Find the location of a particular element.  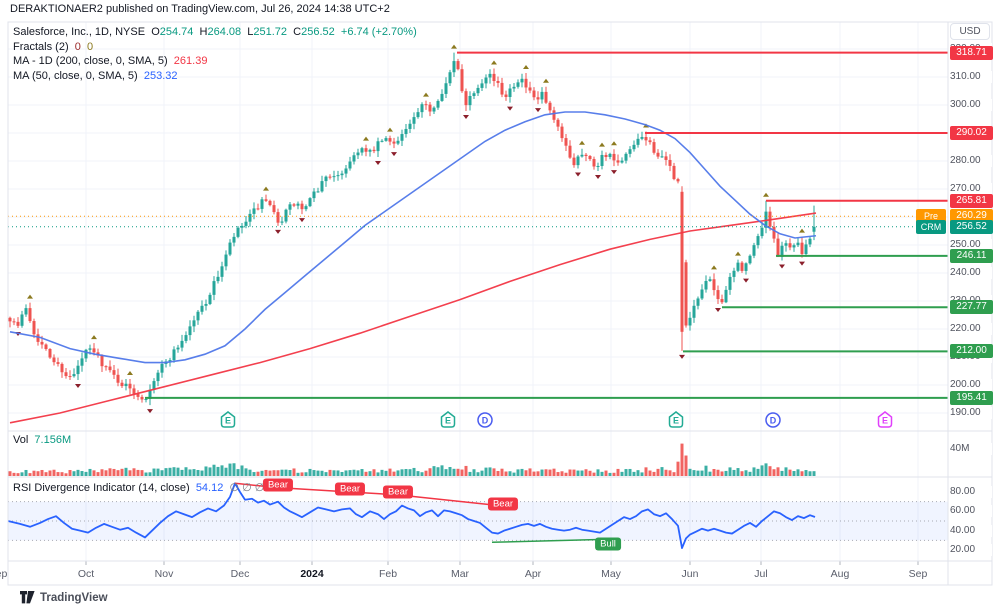

price-axis-tick: 220.00 is located at coordinates (971, 329).